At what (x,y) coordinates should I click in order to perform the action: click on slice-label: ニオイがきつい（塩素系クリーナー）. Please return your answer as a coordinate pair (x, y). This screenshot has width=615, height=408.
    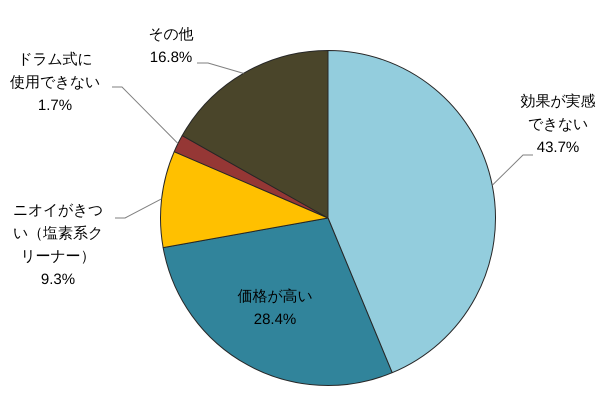
    Looking at the image, I should click on (58, 234).